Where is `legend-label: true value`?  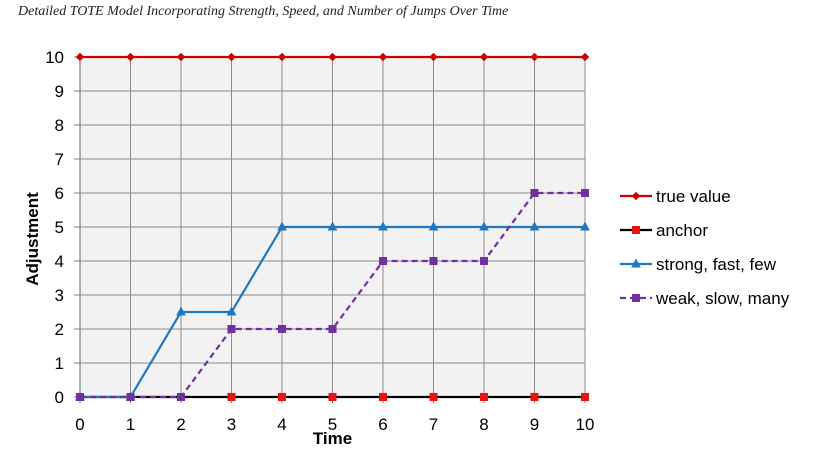 legend-label: true value is located at coordinates (693, 196).